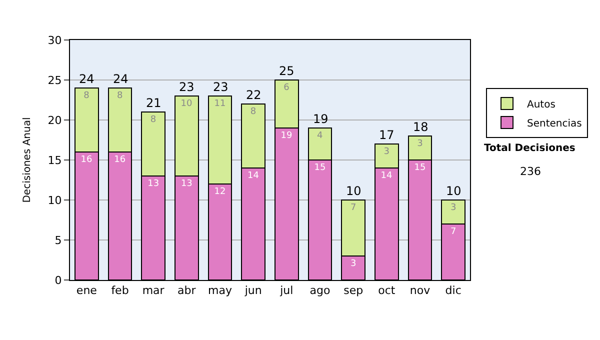  Describe the element at coordinates (386, 135) in the screenshot. I see `total-label: 17` at that location.